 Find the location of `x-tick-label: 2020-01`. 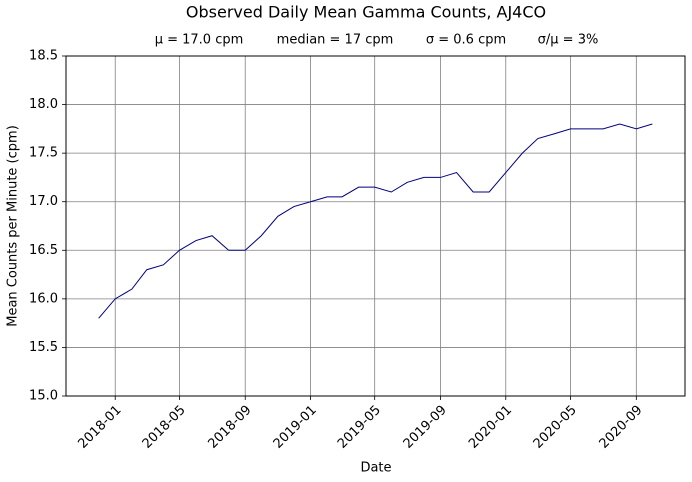

x-tick-label: 2020-01 is located at coordinates (490, 427).